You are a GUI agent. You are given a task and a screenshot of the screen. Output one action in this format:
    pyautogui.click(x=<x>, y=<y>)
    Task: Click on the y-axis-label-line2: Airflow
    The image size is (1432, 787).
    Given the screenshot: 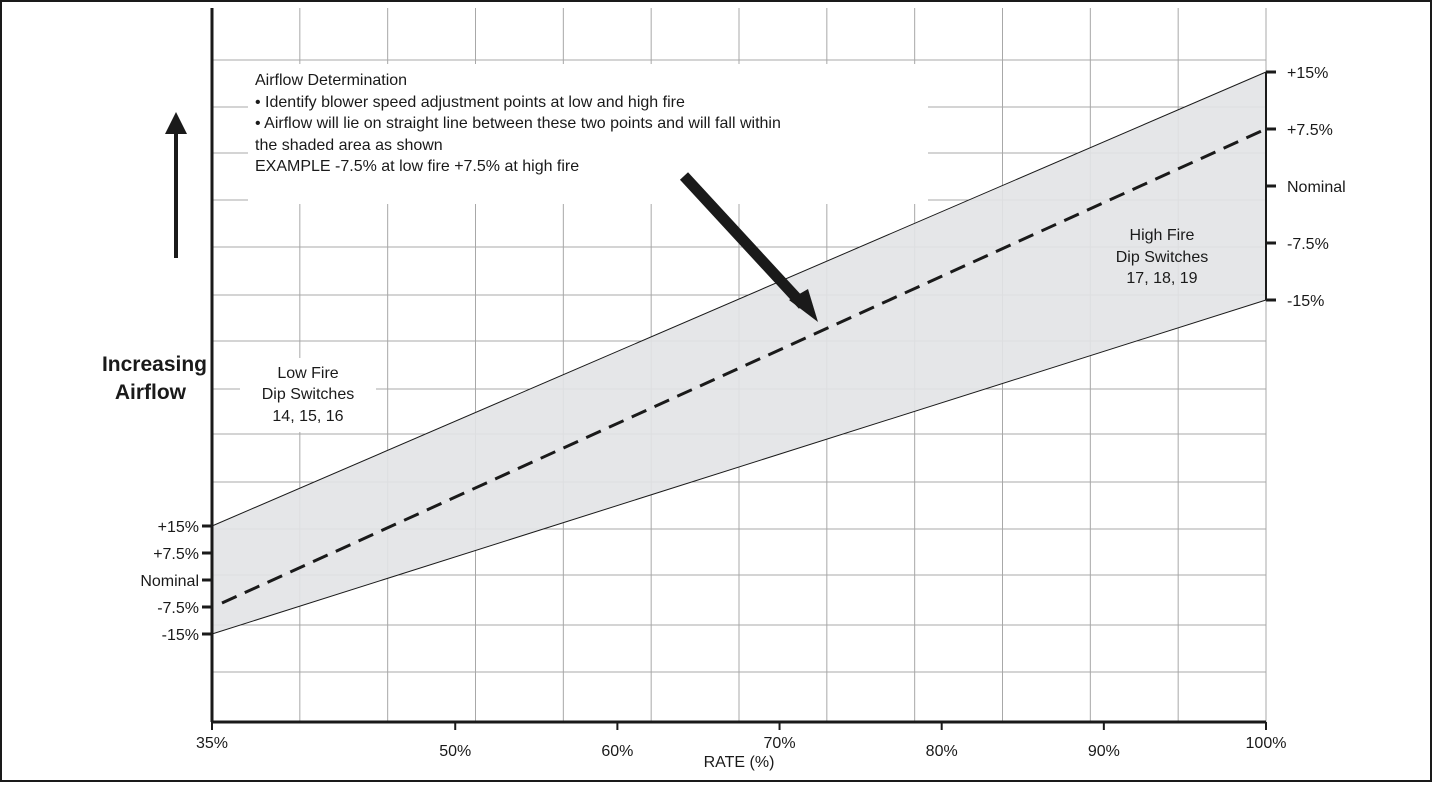 What is the action you would take?
    pyautogui.click(x=151, y=392)
    